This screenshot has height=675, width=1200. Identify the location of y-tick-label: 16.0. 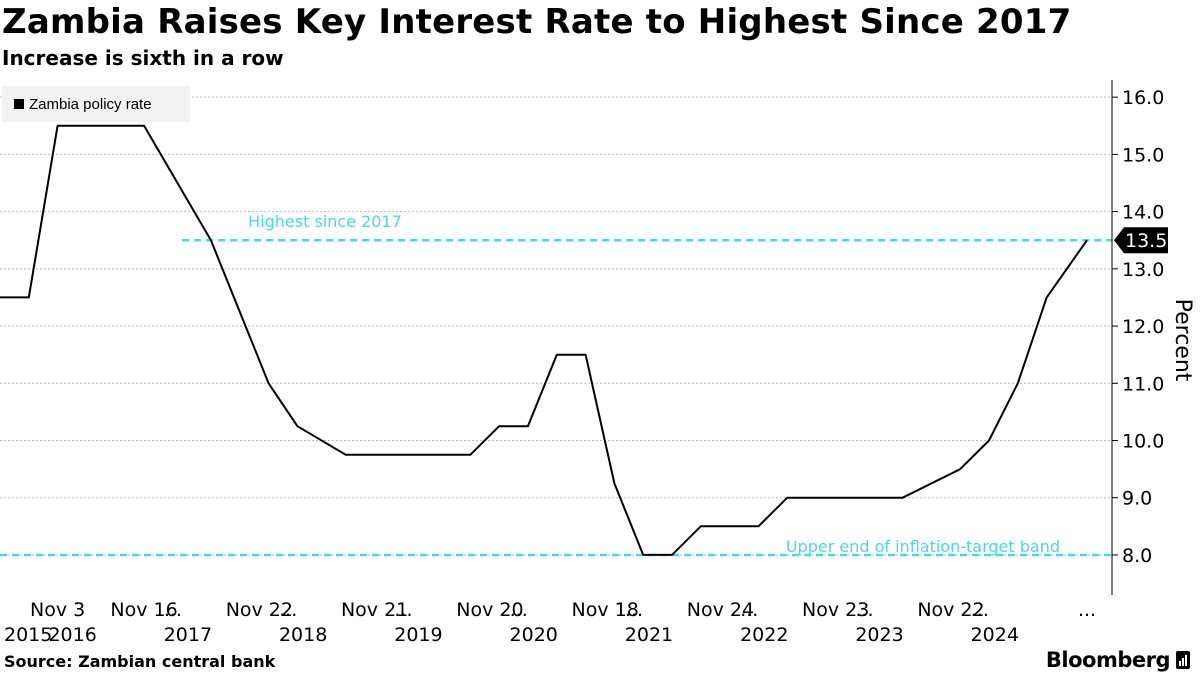
(1143, 98).